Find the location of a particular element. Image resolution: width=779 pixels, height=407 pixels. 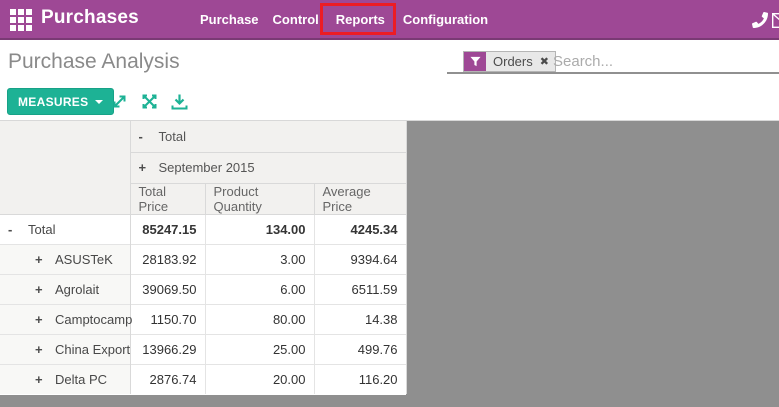

pivot-value-cell: 20.00 is located at coordinates (259, 378).